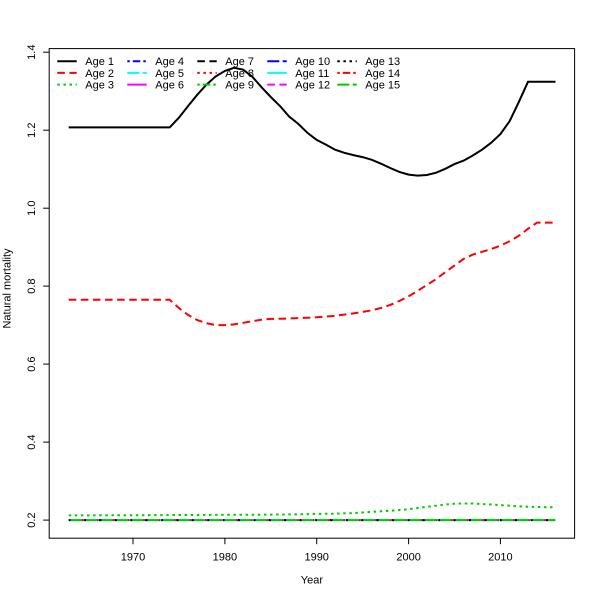 This screenshot has height=605, width=600. What do you see at coordinates (408, 558) in the screenshot?
I see `svg-text: 2000` at bounding box center [408, 558].